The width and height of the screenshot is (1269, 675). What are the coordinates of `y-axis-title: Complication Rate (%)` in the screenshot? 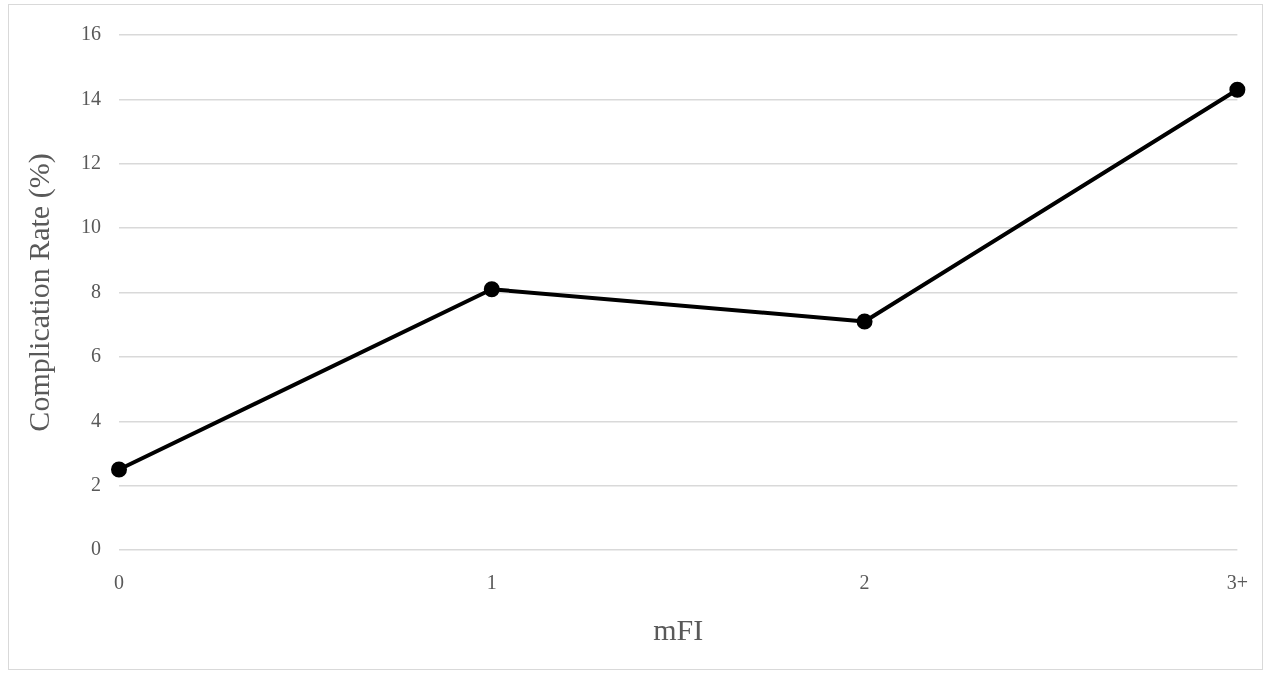 It's located at (38, 292).